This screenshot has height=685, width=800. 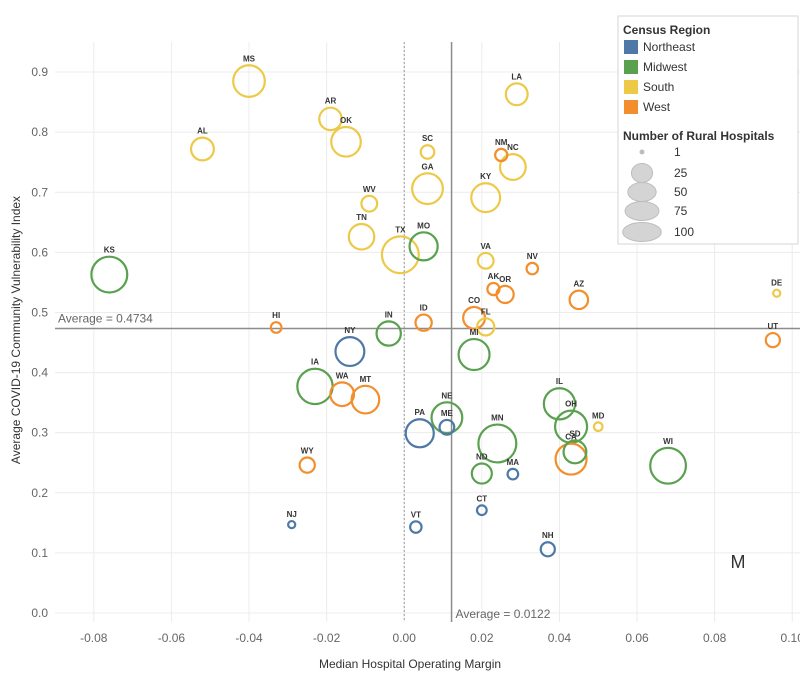 What do you see at coordinates (110, 250) in the screenshot?
I see `point-label-ks: KS` at bounding box center [110, 250].